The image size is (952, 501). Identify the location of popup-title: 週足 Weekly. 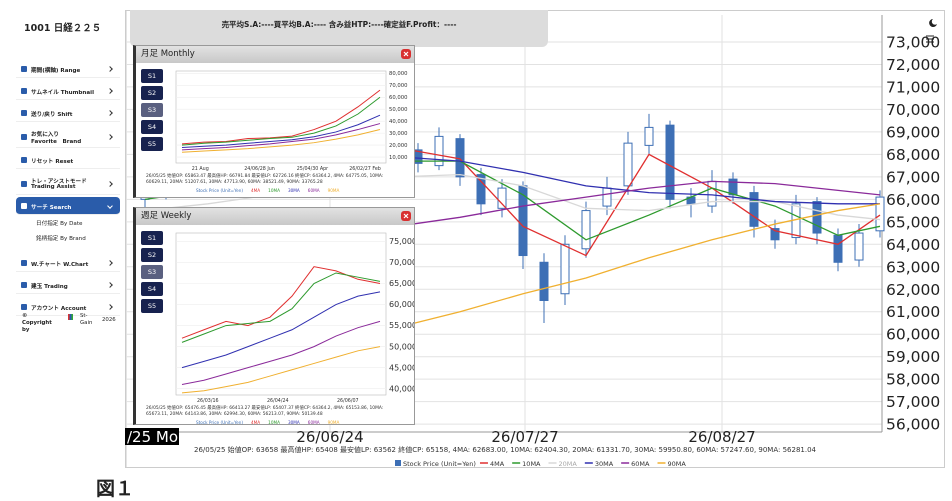
(166, 216).